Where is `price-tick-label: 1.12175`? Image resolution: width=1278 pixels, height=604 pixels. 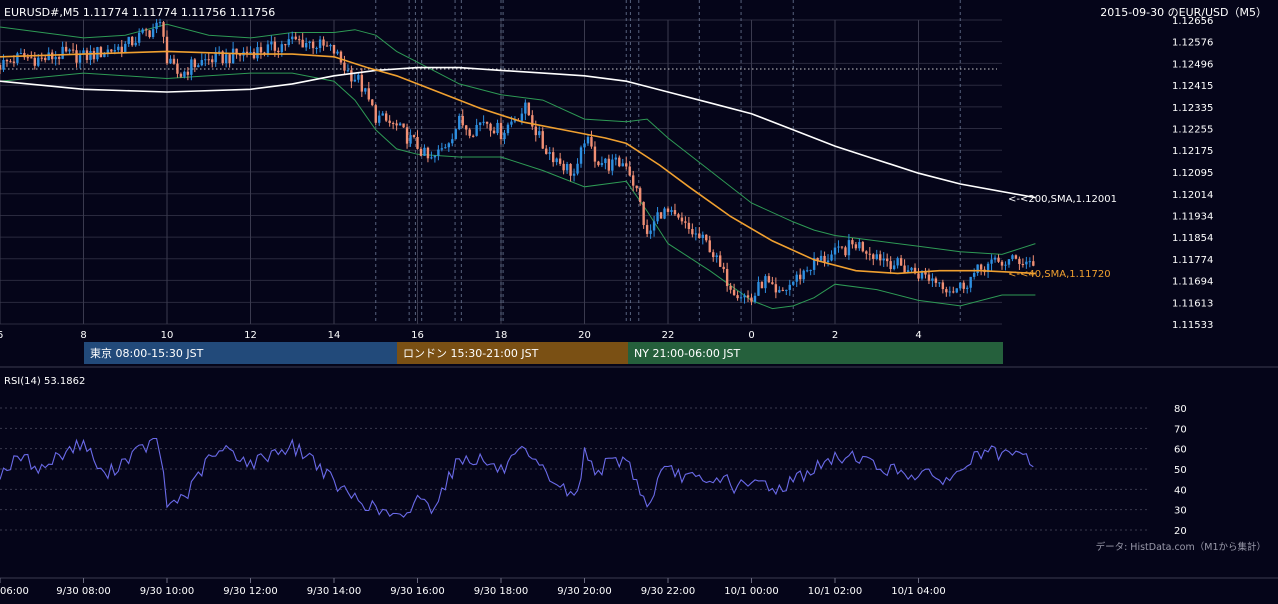
price-tick-label: 1.12175 is located at coordinates (1192, 151).